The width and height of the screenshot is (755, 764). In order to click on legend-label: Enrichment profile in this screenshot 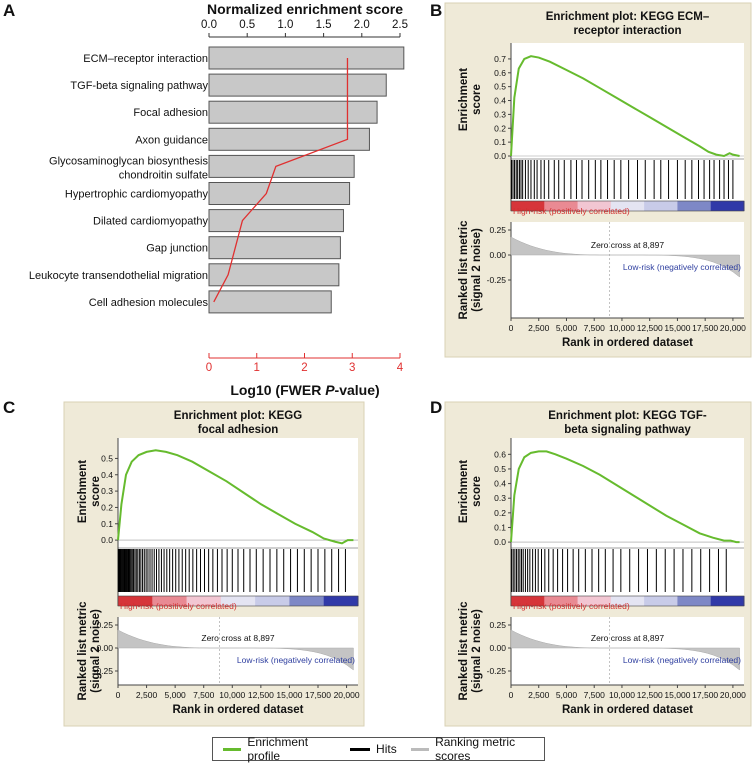, I will do `click(278, 749)`.